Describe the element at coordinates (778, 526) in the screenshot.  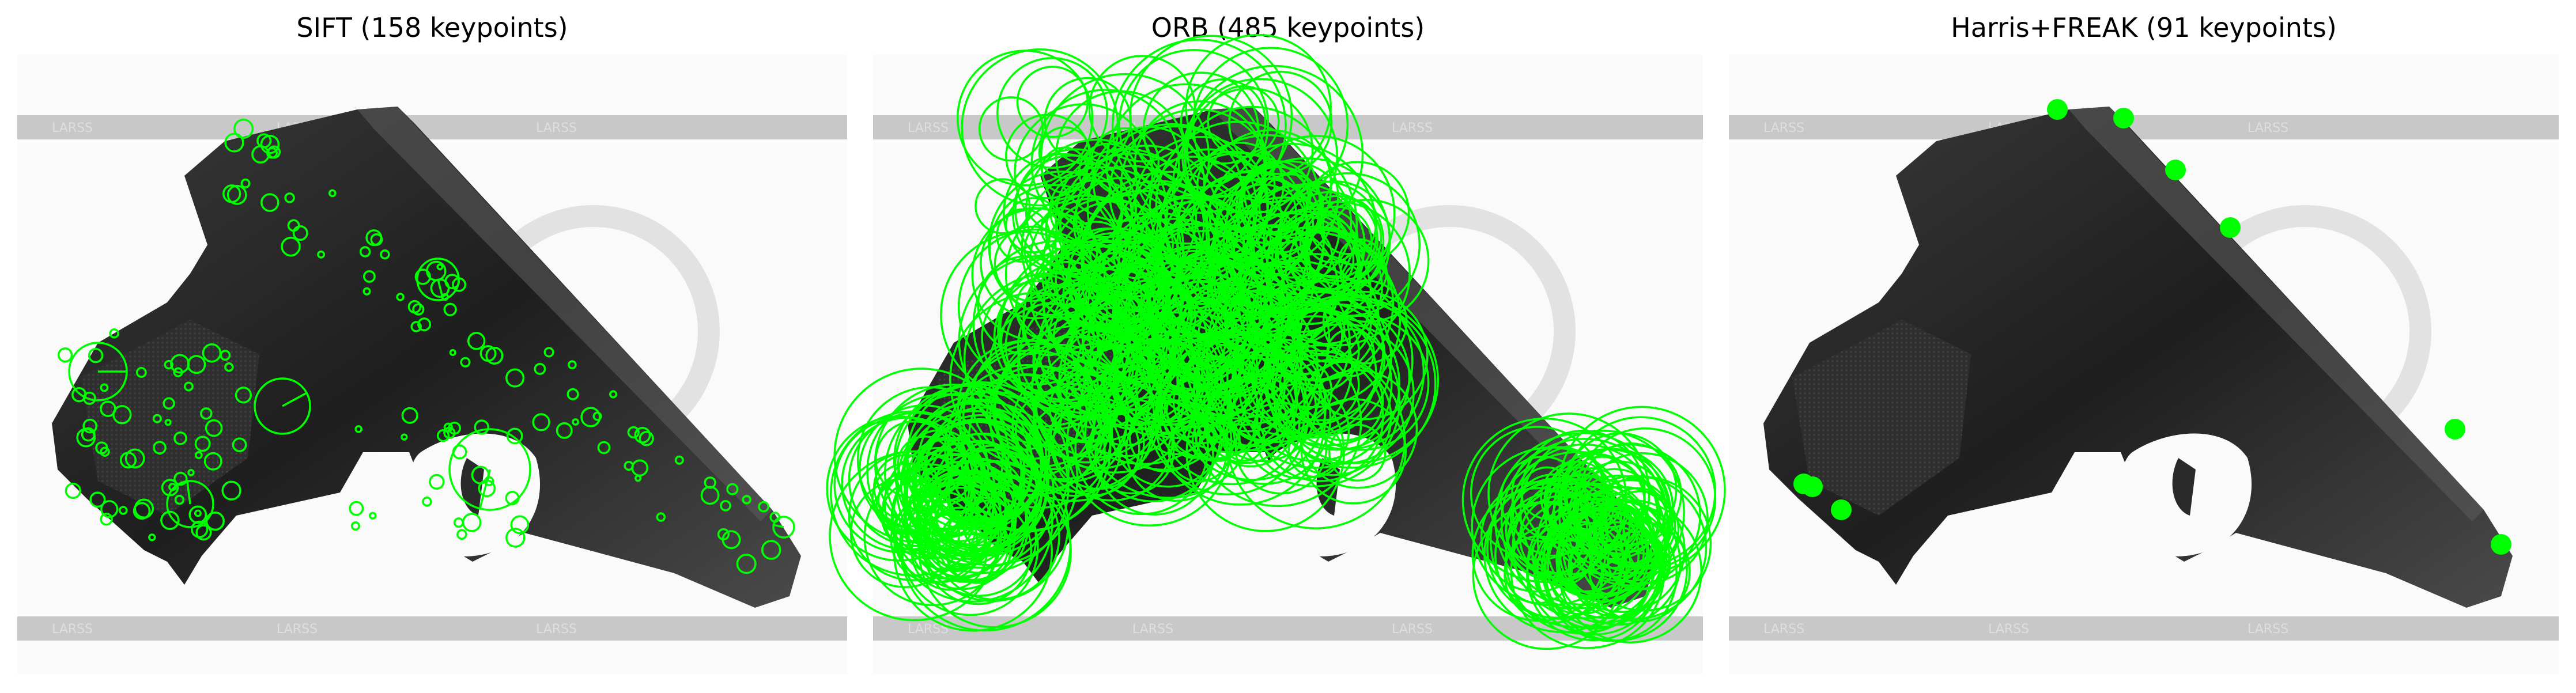
I see `sift-keypoint-orientation` at that location.